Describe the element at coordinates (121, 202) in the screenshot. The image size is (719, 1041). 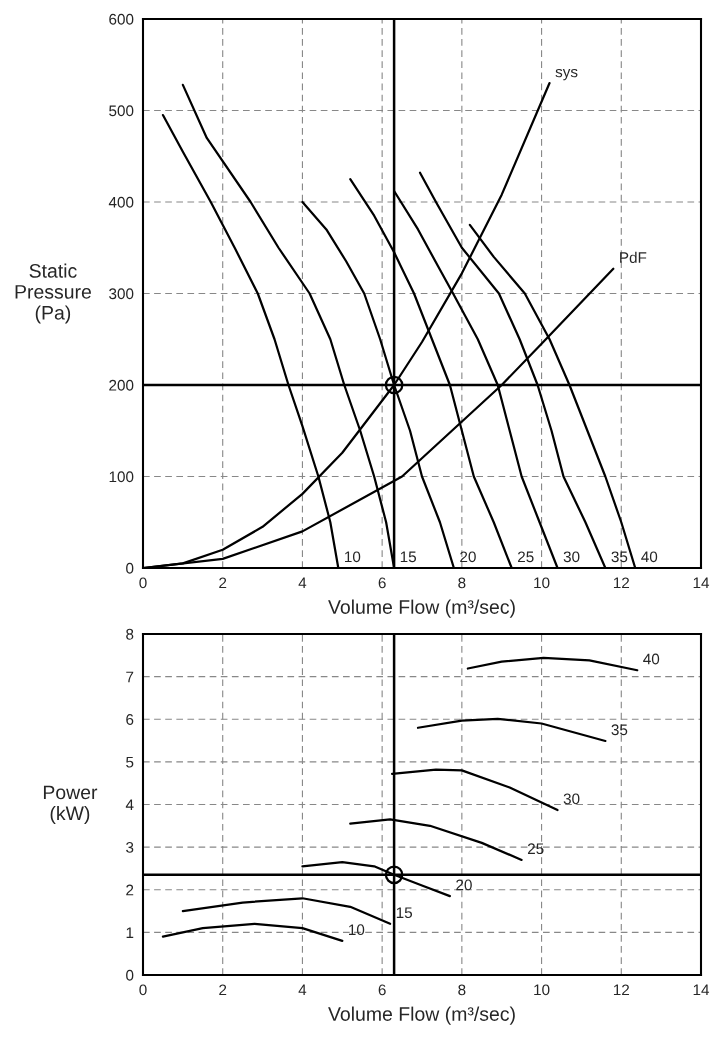
I see `y-tick-label: 400` at that location.